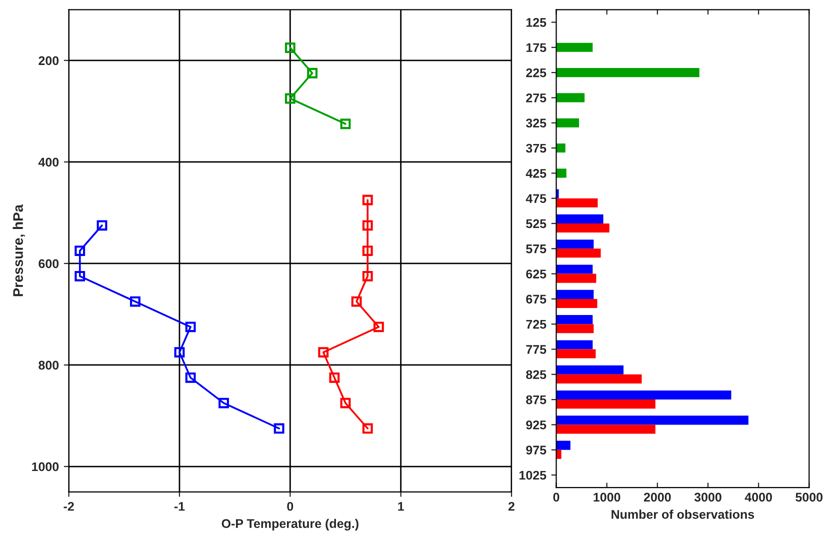  What do you see at coordinates (683, 514) in the screenshot?
I see `x-axis-title: Number of observations` at bounding box center [683, 514].